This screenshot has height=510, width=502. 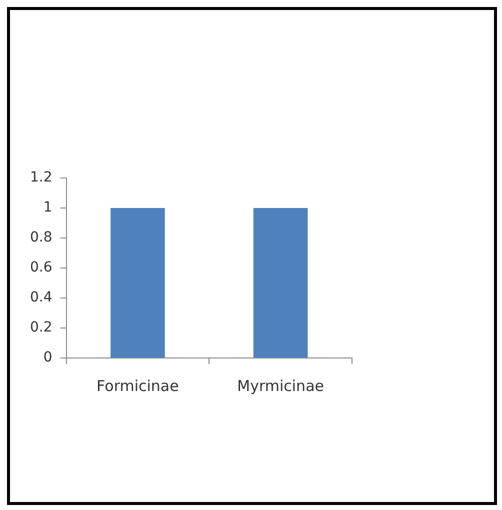 I want to click on x-tick-label: Formicinae, so click(x=137, y=385).